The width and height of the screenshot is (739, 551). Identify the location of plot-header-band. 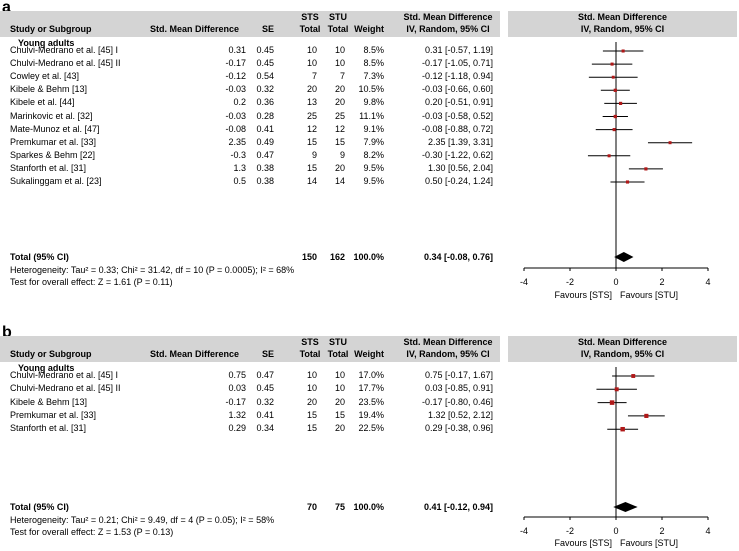
(622, 24).